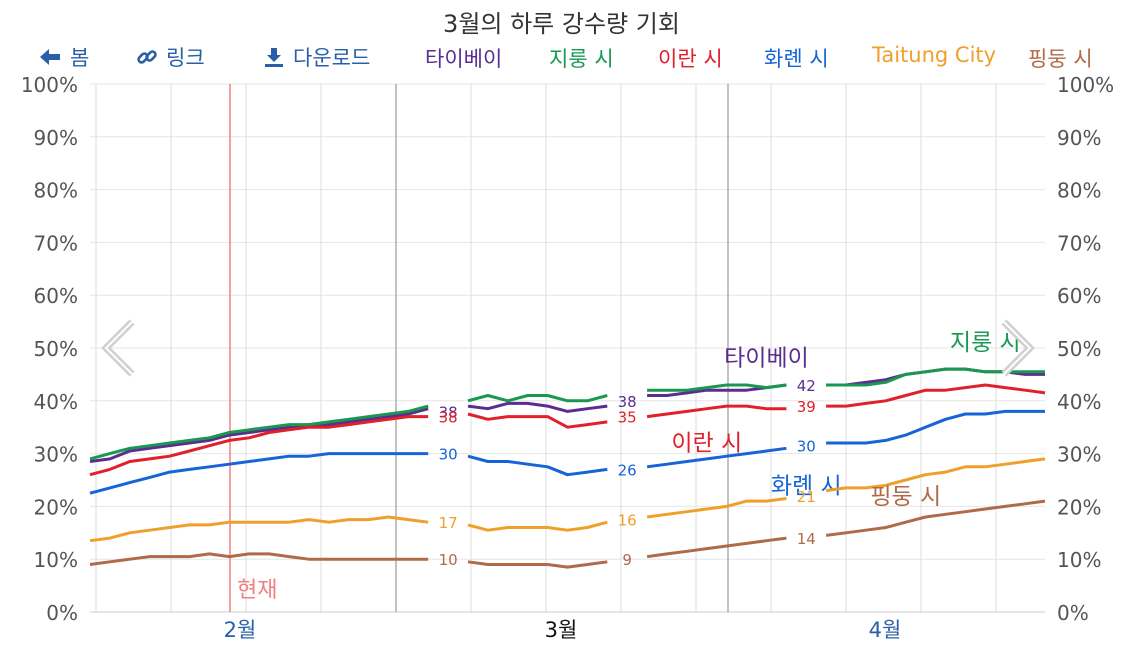  Describe the element at coordinates (49, 85) in the screenshot. I see `y-tick-label-left: 100%` at that location.